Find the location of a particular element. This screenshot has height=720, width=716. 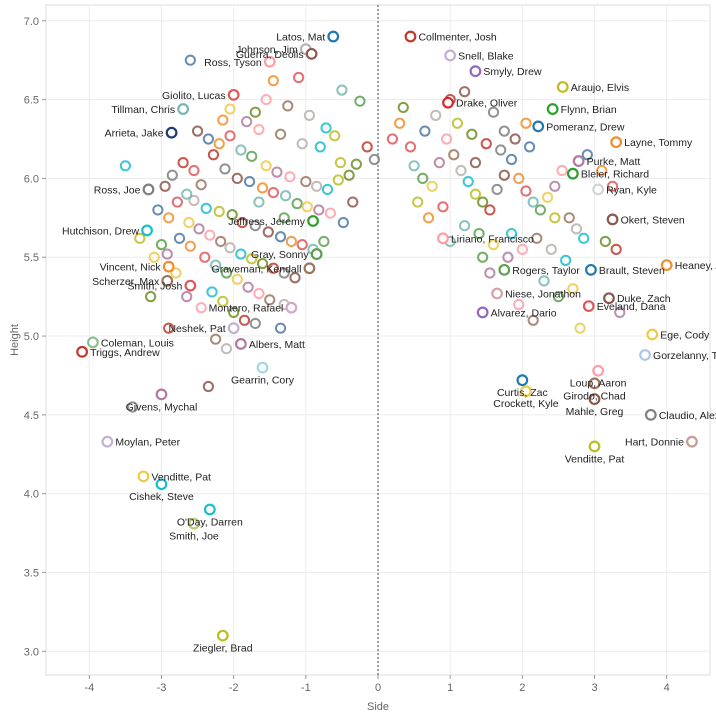

point-label: Arrieta, Jake is located at coordinates (134, 134).